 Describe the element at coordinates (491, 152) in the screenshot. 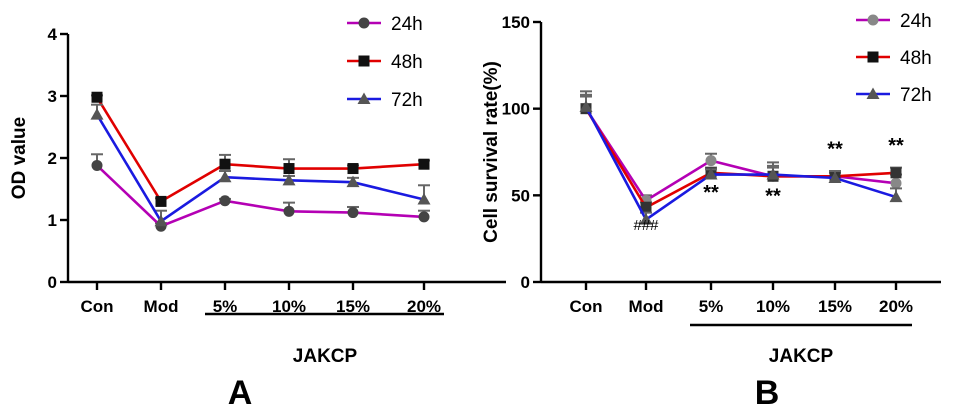

I see `y-axis-label: Cell survival rate(%)` at that location.